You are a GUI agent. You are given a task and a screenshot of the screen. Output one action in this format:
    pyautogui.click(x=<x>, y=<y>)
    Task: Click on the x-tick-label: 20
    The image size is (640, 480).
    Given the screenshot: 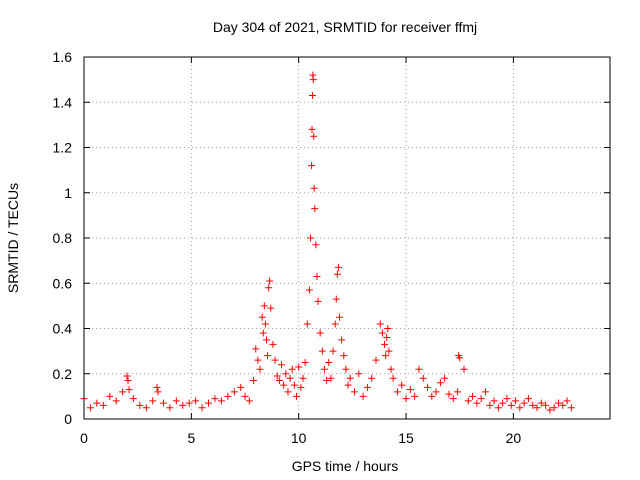 What is the action you would take?
    pyautogui.click(x=514, y=438)
    